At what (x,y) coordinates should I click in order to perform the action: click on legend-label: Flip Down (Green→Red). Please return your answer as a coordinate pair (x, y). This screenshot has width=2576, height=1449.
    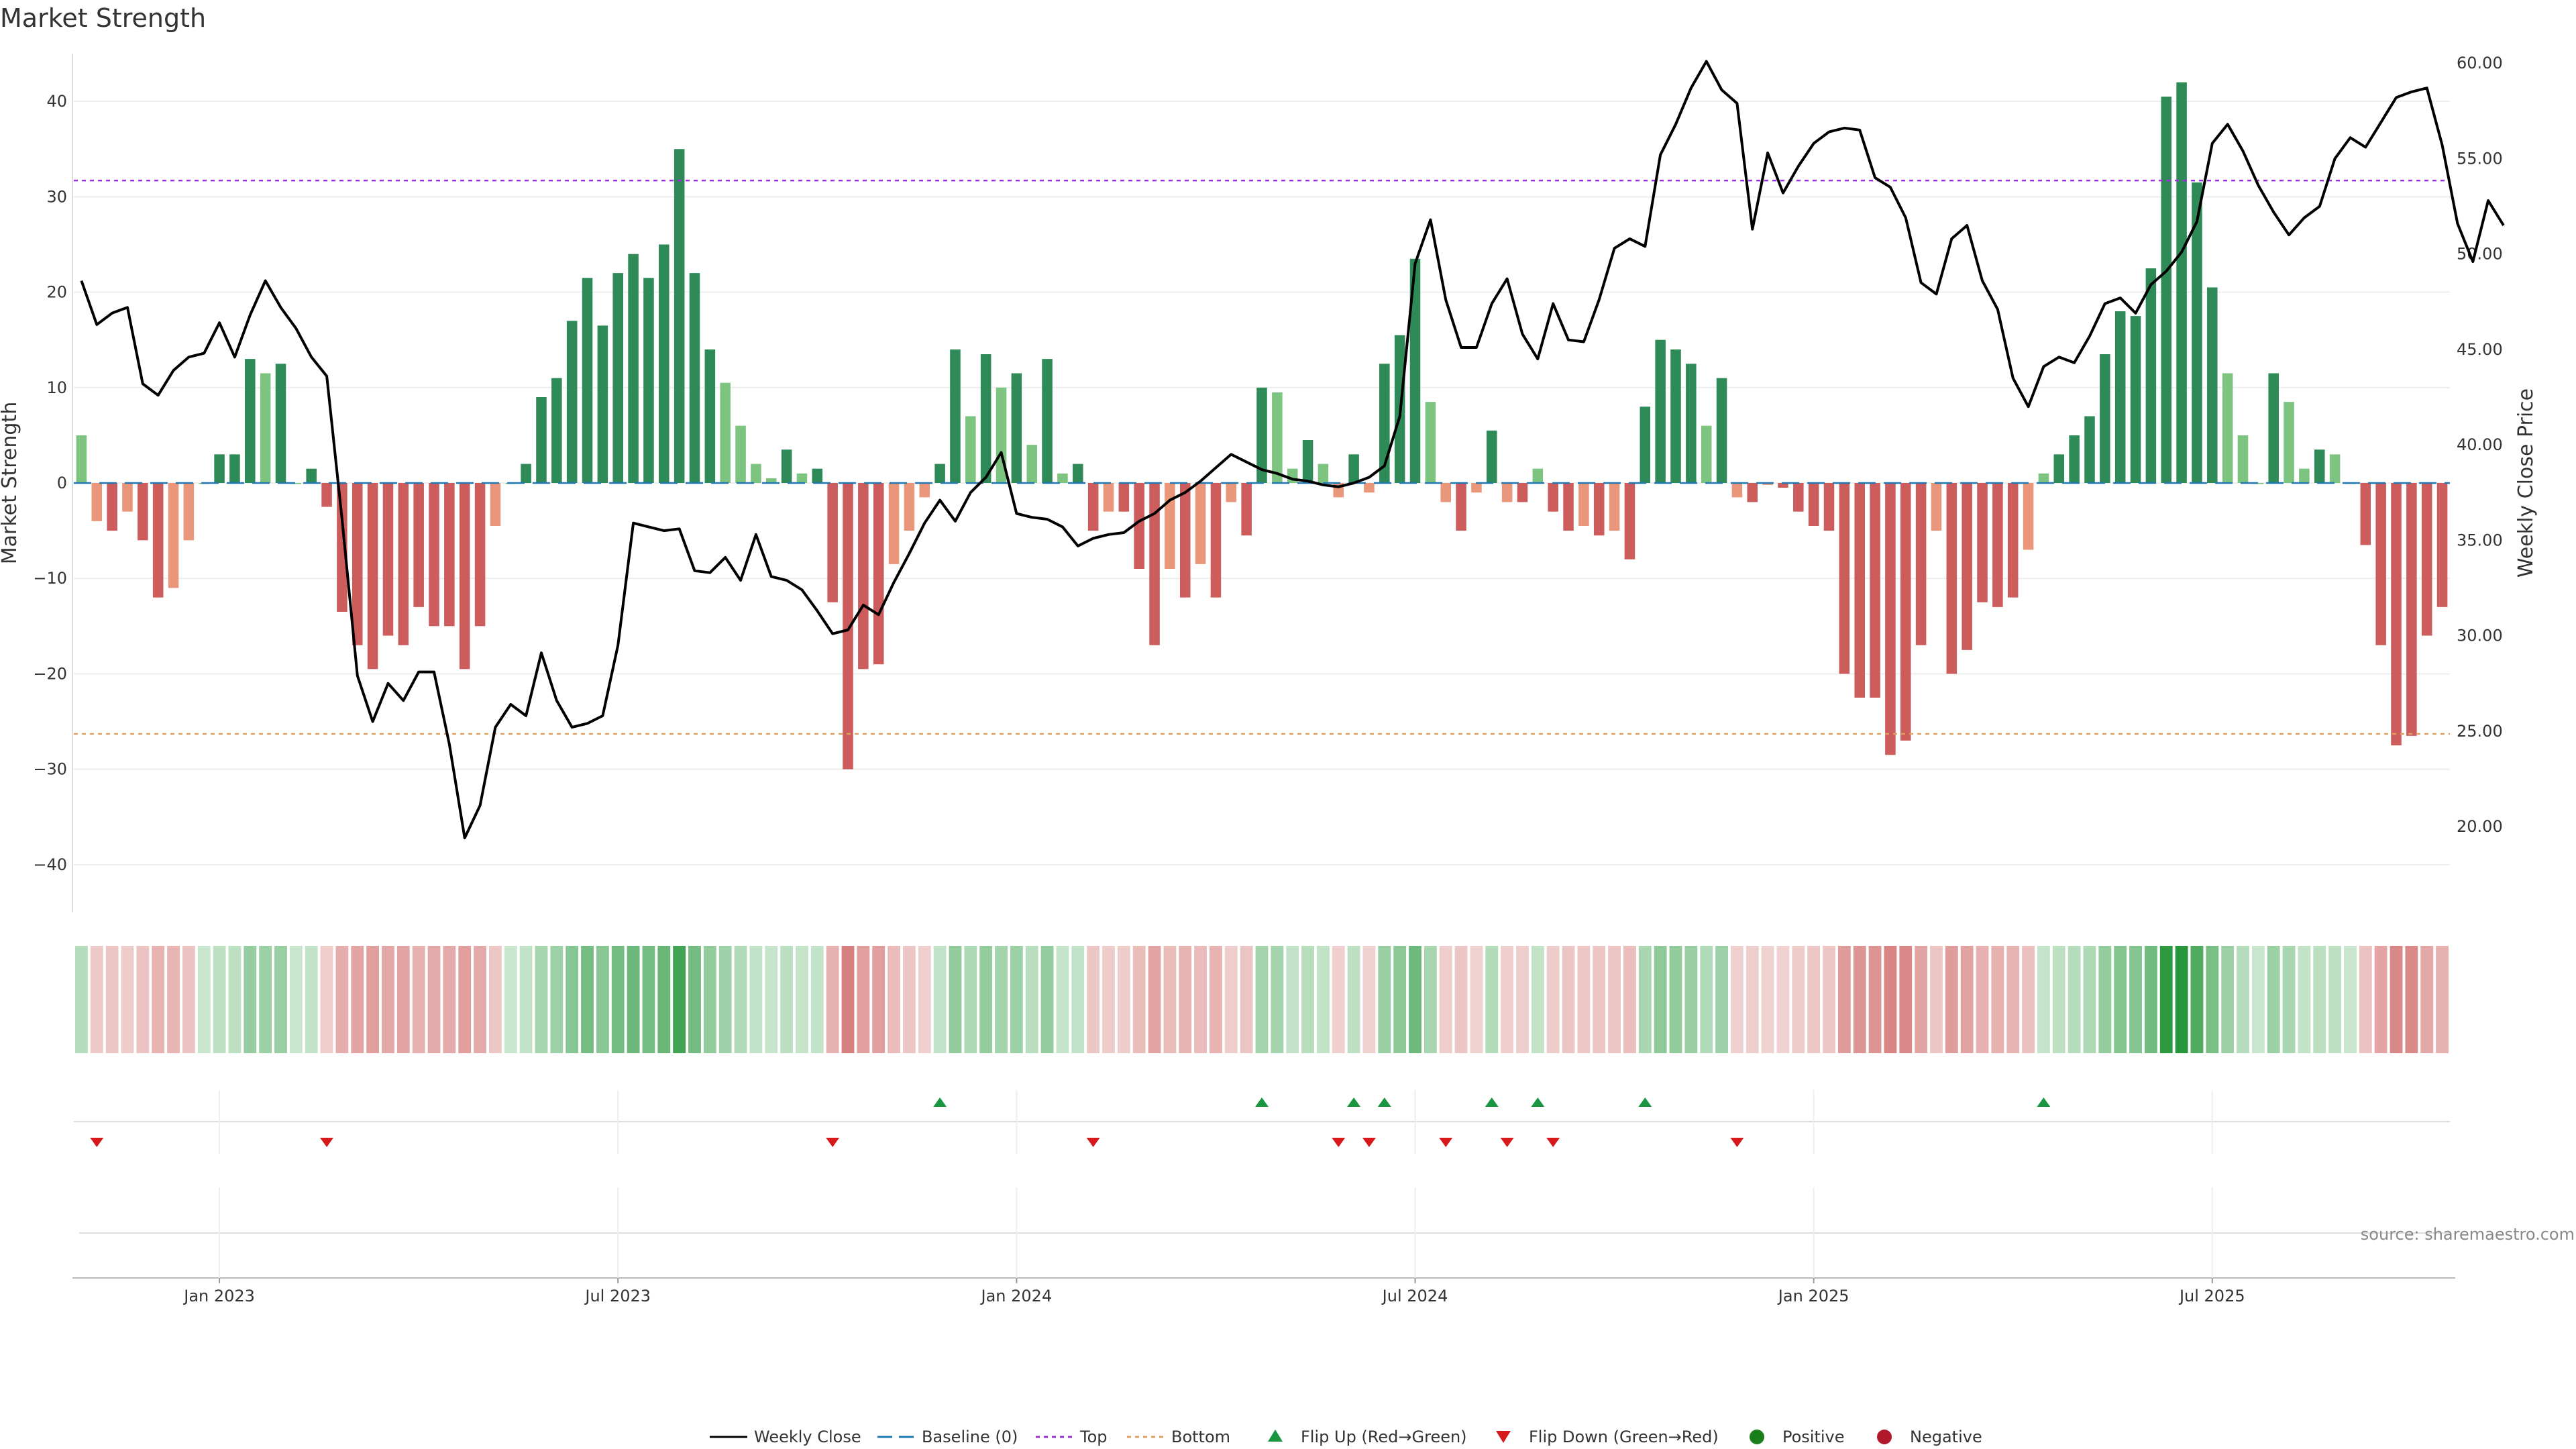
    Looking at the image, I should click on (1624, 1437).